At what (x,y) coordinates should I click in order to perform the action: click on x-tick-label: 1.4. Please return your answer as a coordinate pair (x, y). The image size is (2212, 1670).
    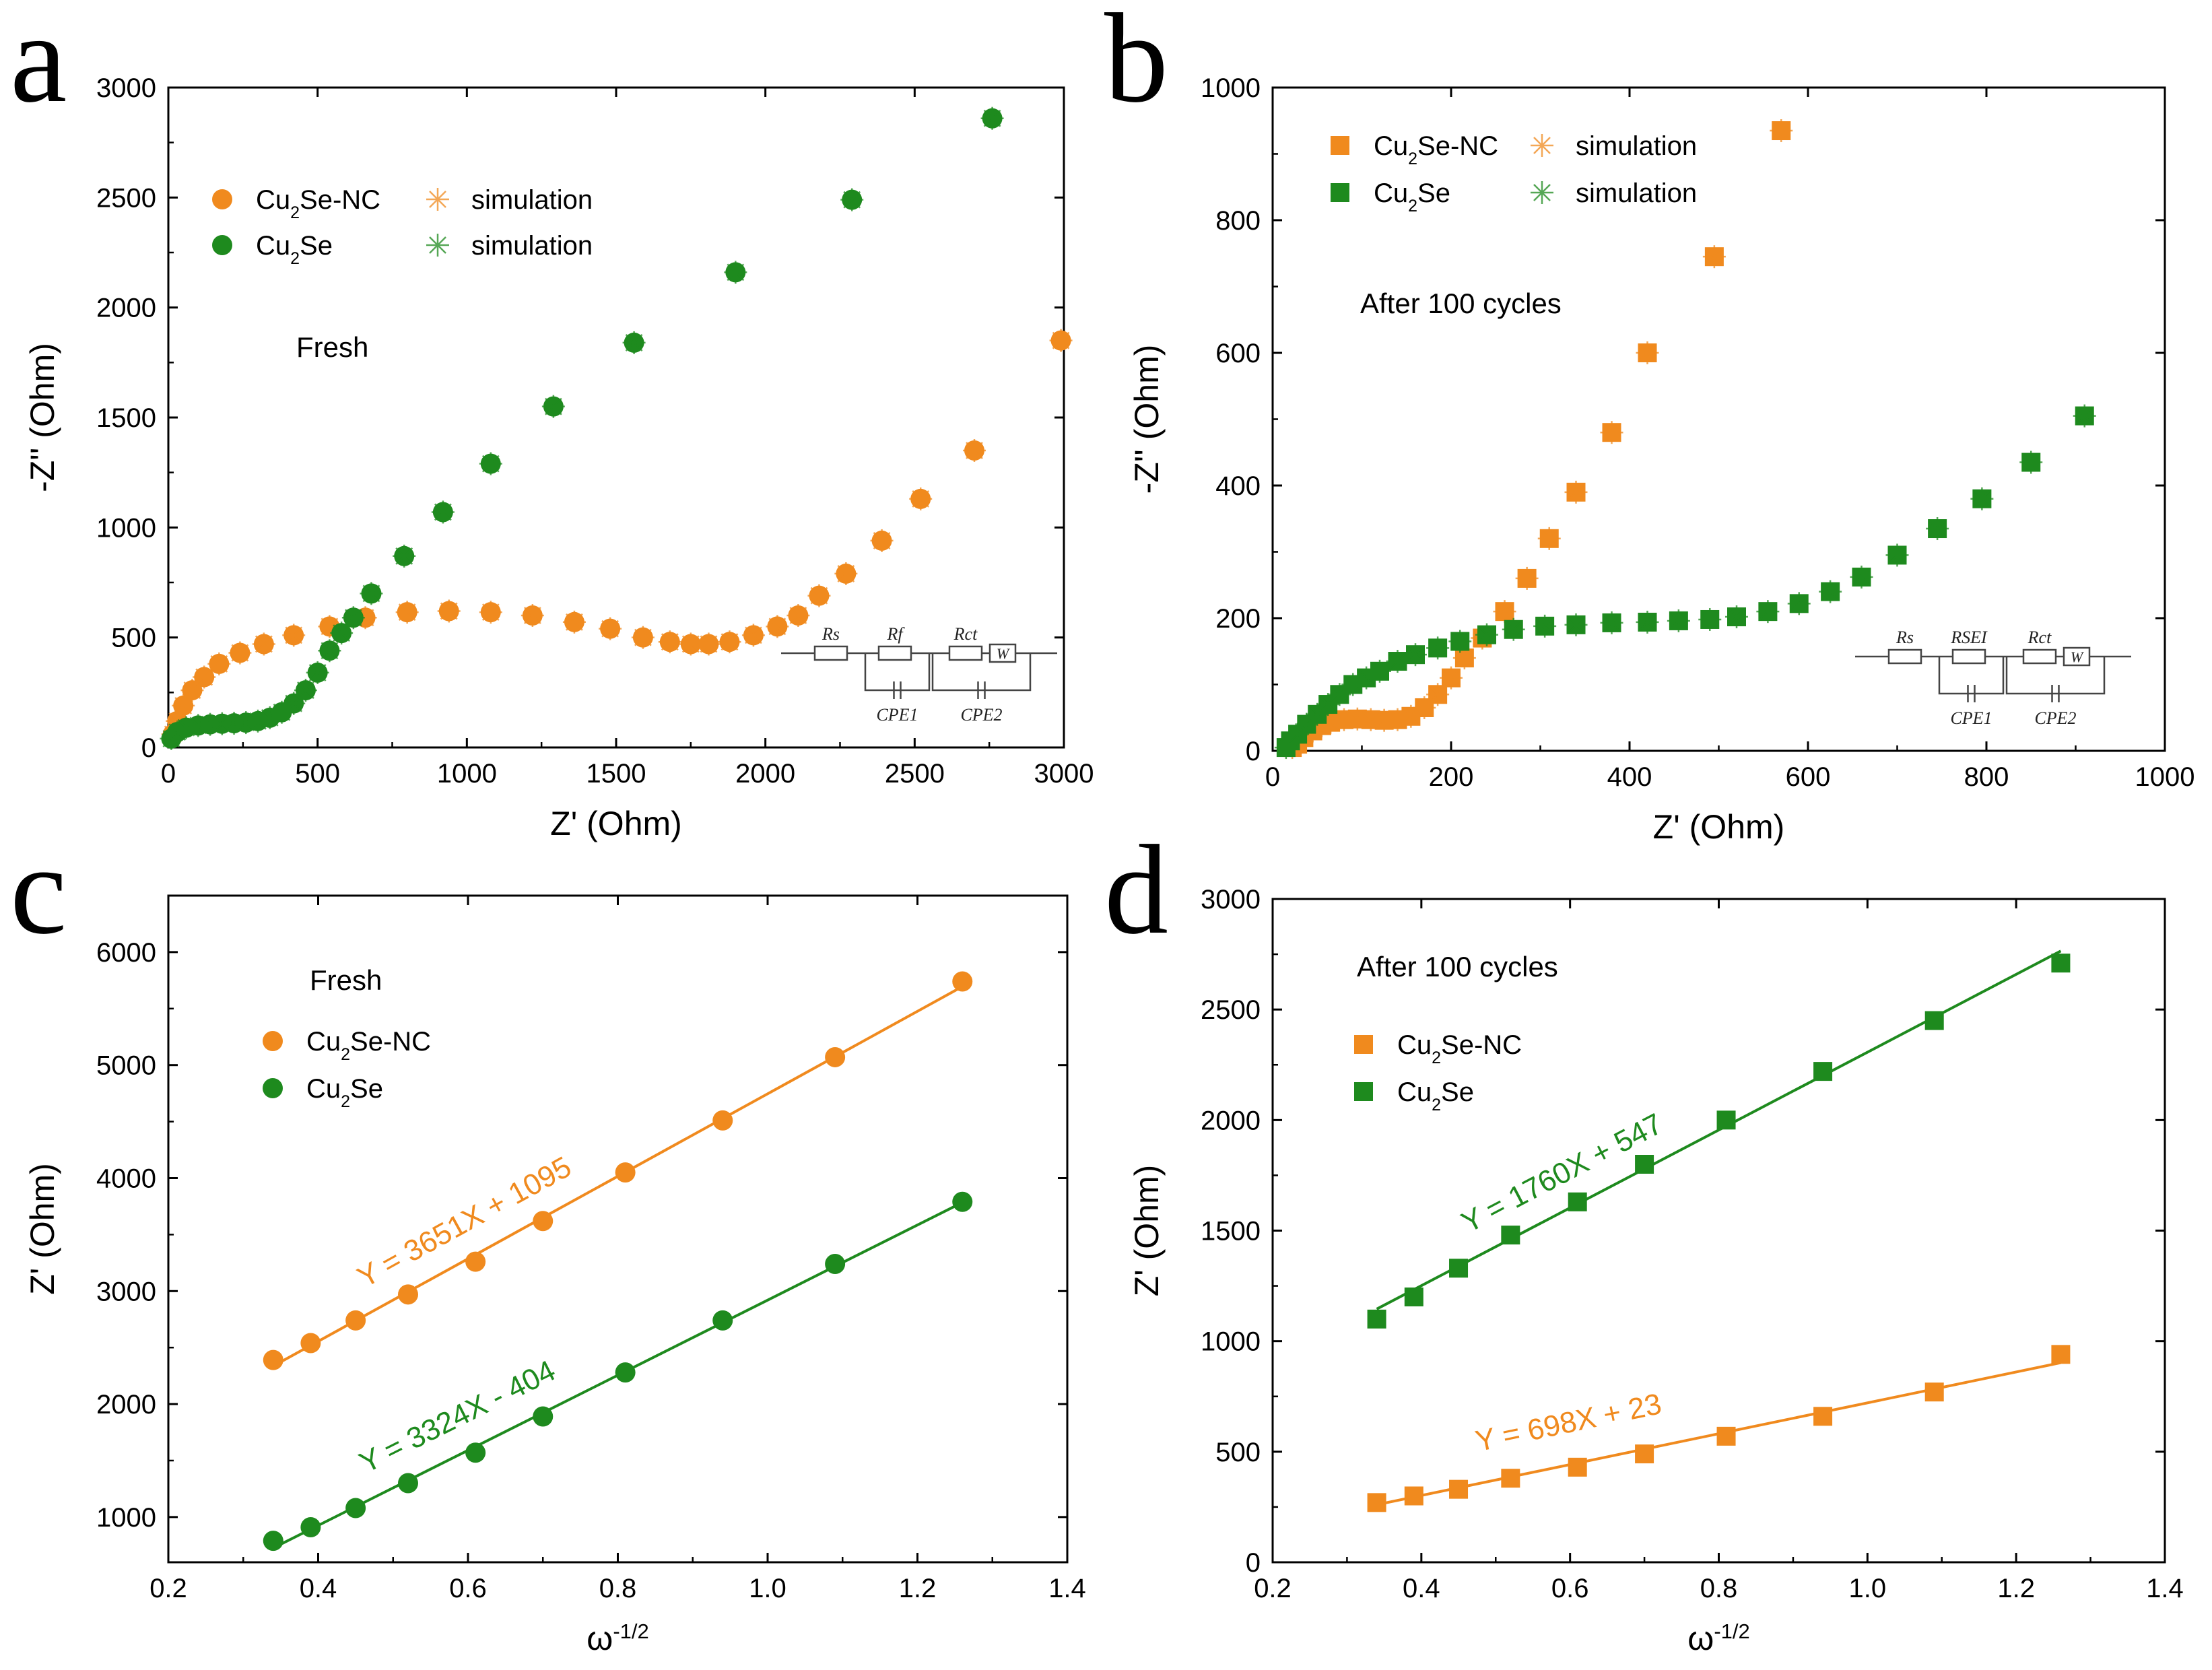
    Looking at the image, I should click on (2165, 1588).